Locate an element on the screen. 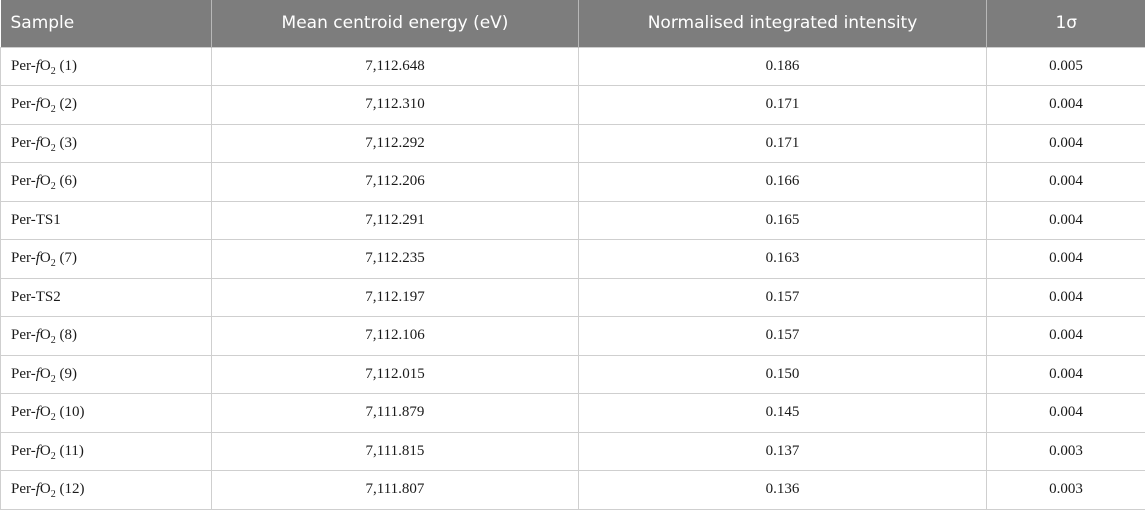 The width and height of the screenshot is (1145, 510). cell-energy: 7,112.106 is located at coordinates (395, 336).